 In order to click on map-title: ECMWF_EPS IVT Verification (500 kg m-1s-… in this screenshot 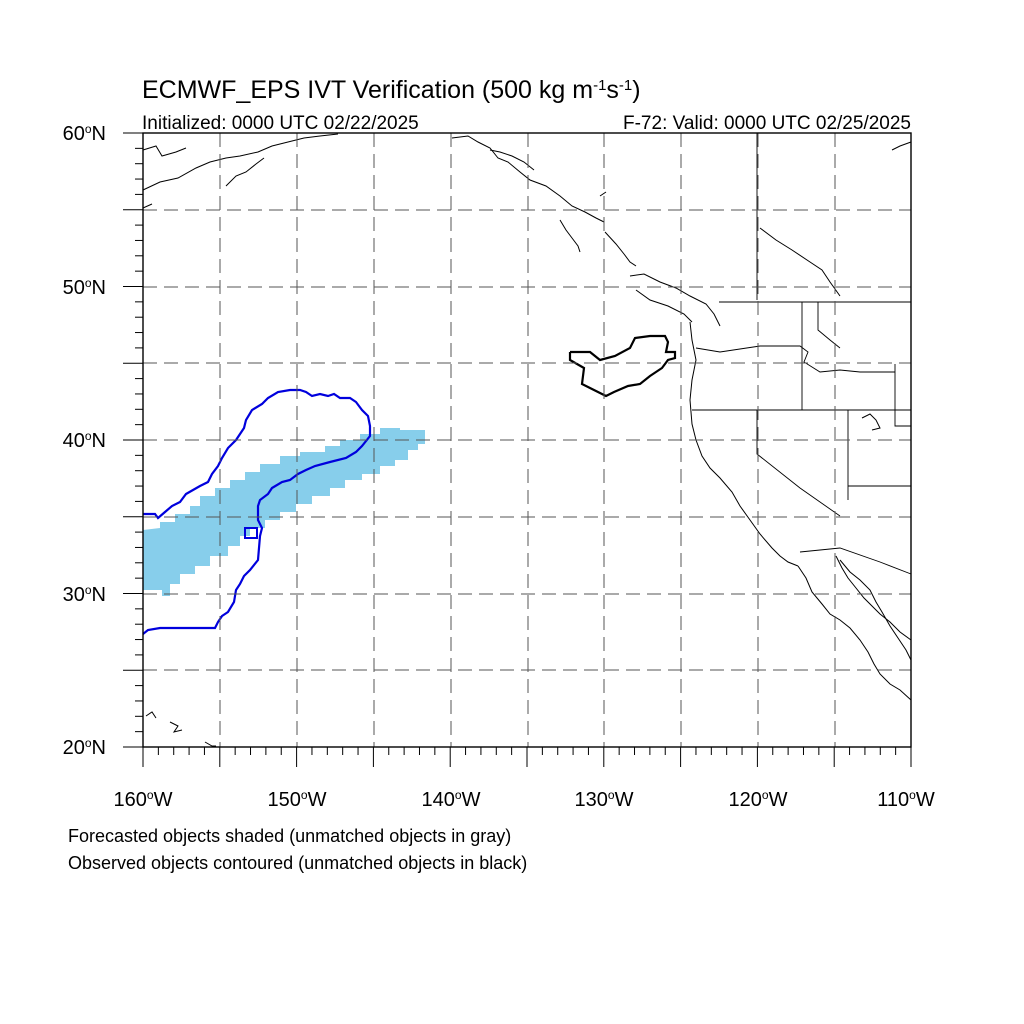, I will do `click(391, 90)`.